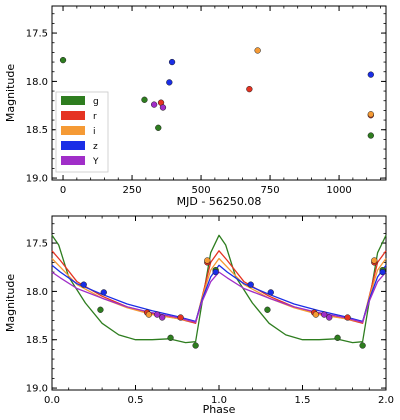 This screenshot has height=420, width=400. Describe the element at coordinates (10, 93) in the screenshot. I see `top-y-axis-label: Magnitude` at that location.